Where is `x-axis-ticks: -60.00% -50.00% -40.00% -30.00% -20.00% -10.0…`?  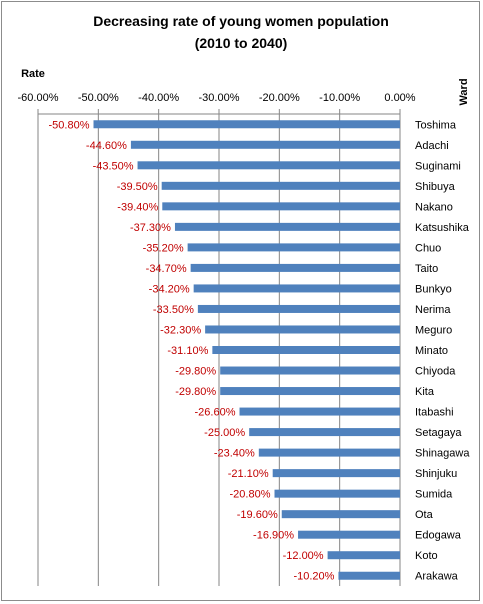
x-axis-ticks: -60.00% -50.00% -40.00% -30.00% -20.00% -10.0… is located at coordinates (217, 103).